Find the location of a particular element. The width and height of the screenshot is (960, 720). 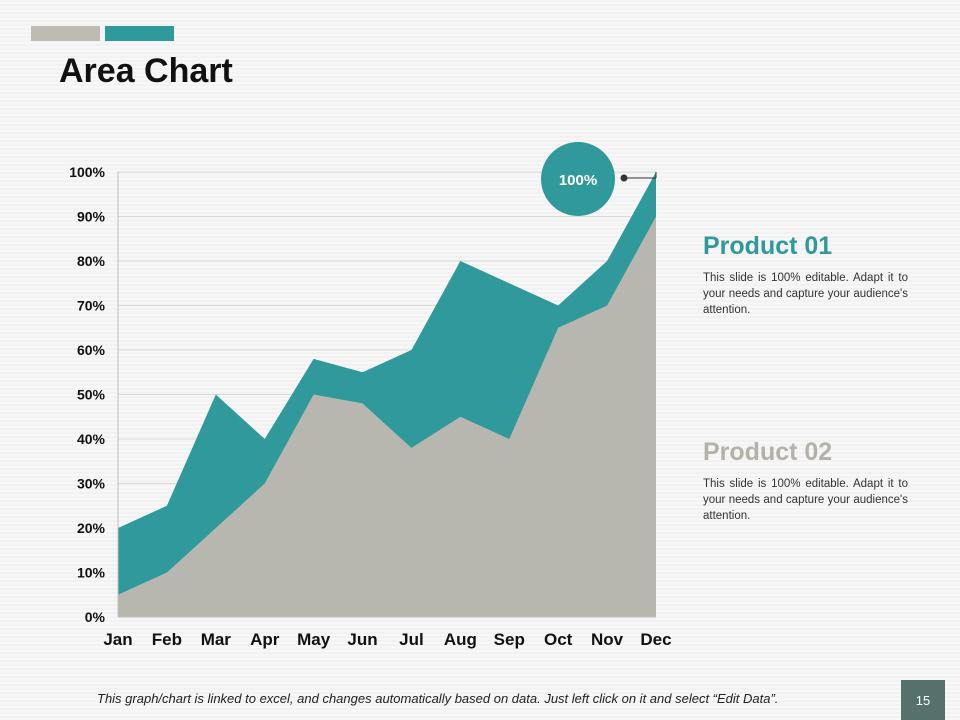

y-tick-label: 30% is located at coordinates (91, 484).